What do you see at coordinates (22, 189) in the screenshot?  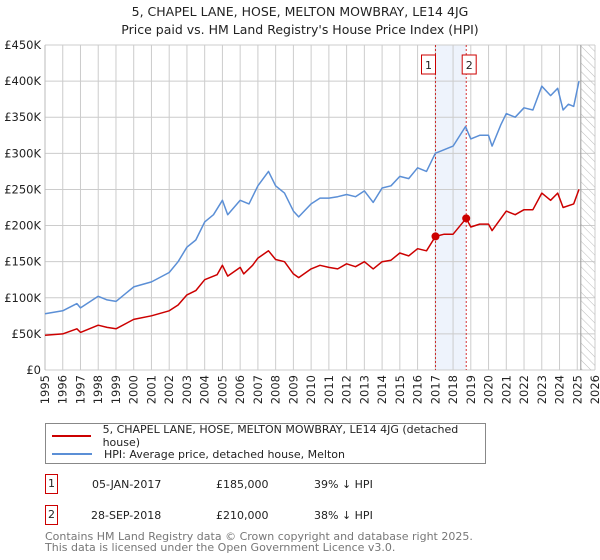 I see `y-tick-label: £250K` at bounding box center [22, 189].